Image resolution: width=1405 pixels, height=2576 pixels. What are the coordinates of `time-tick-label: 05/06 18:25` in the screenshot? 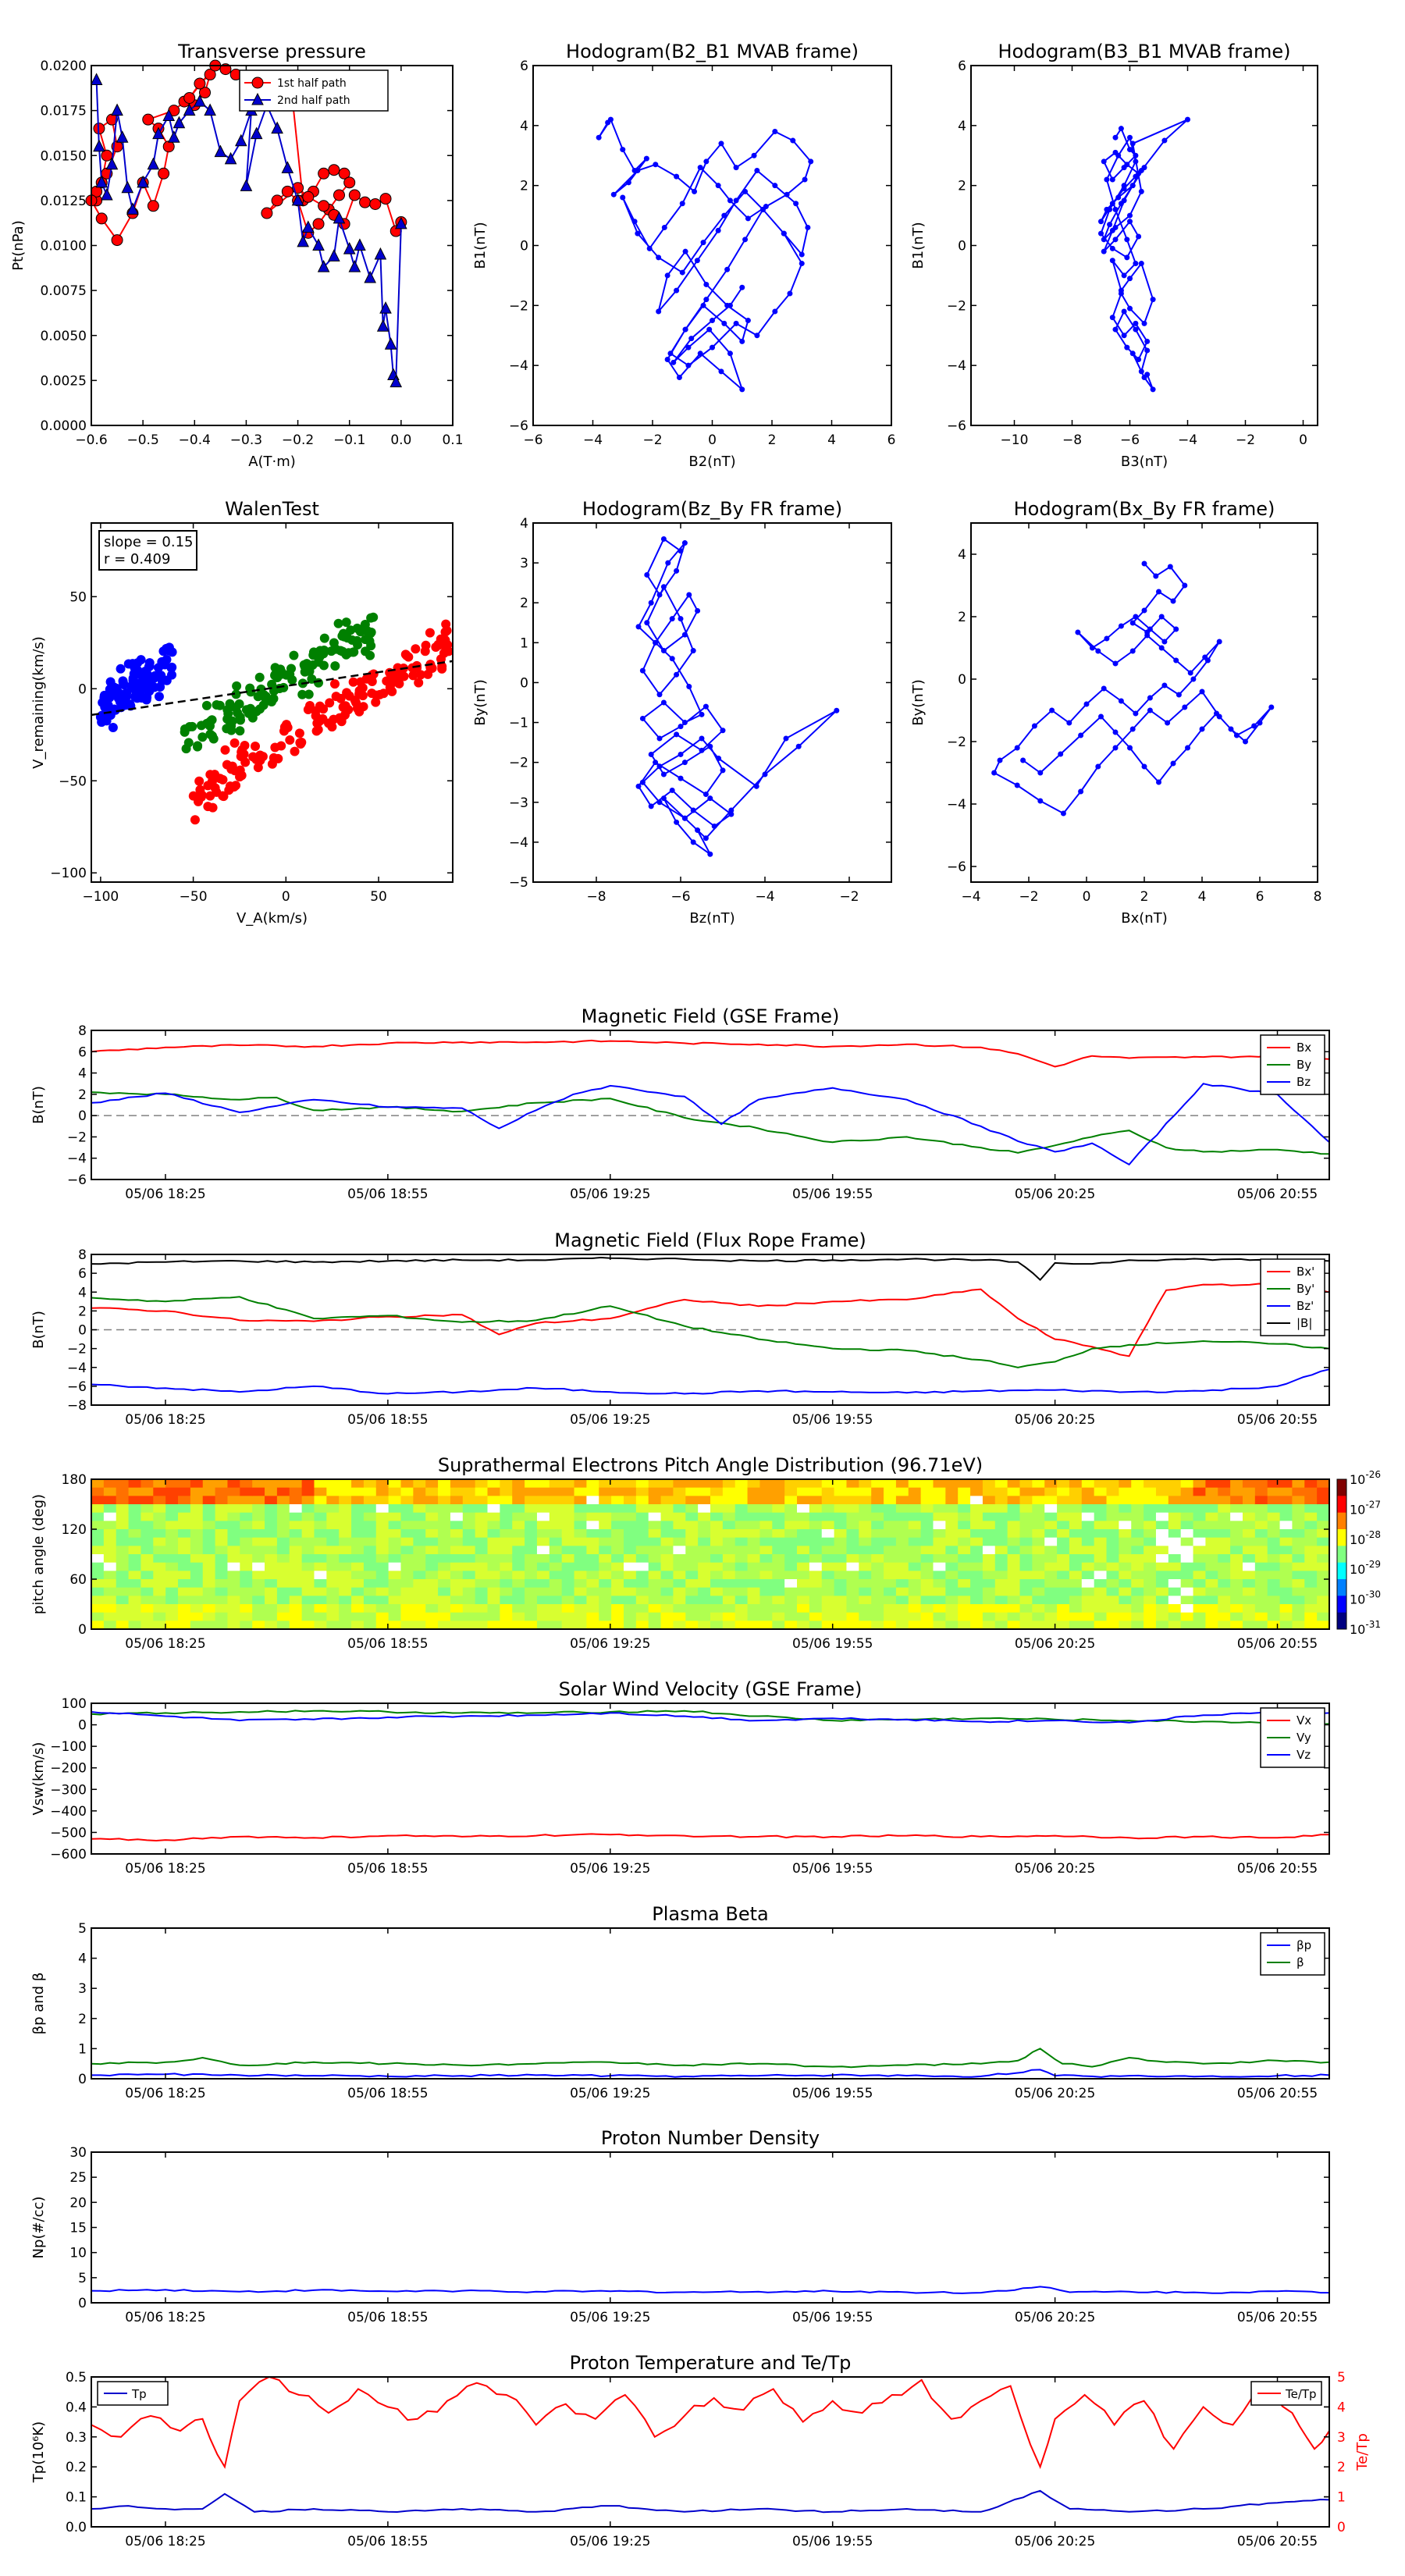 It's located at (165, 2317).